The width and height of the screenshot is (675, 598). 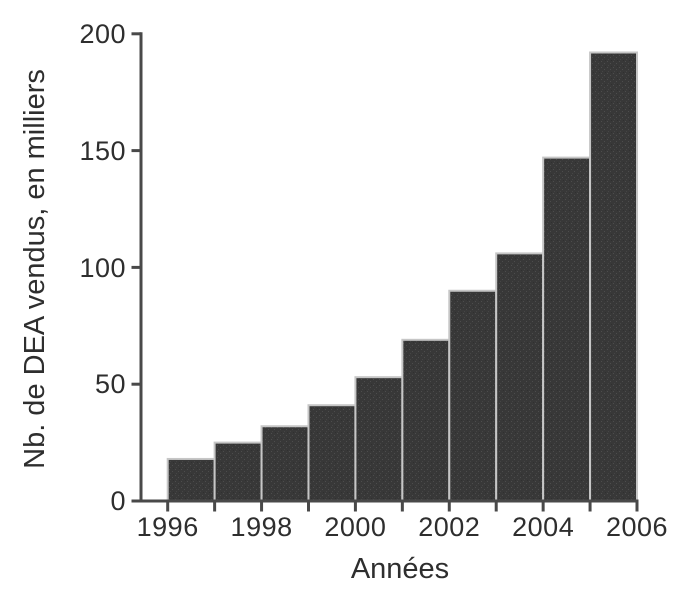 I want to click on y-tick-label-50: 50, so click(x=110, y=384).